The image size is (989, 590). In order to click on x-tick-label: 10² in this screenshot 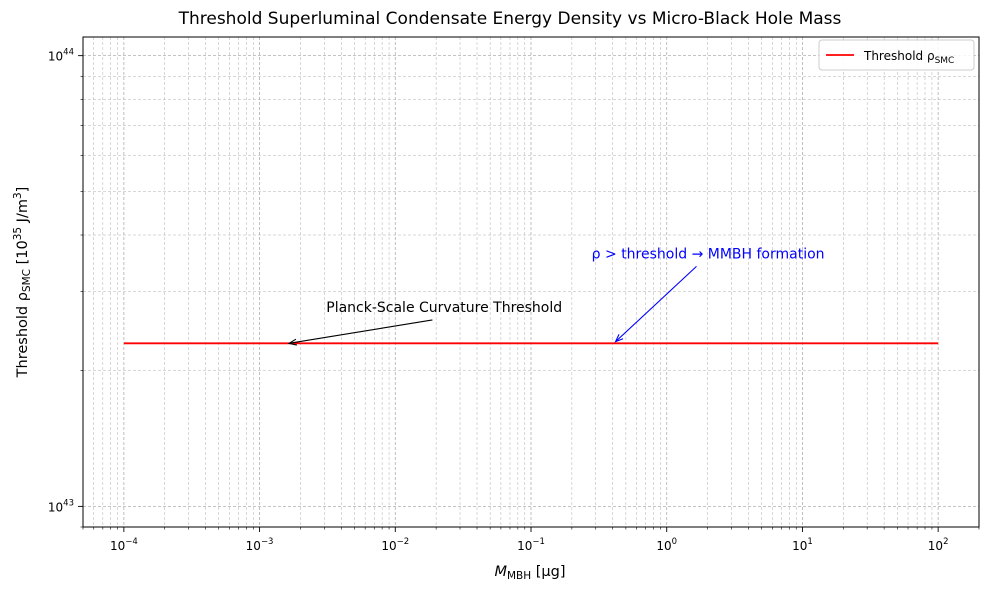, I will do `click(938, 545)`.